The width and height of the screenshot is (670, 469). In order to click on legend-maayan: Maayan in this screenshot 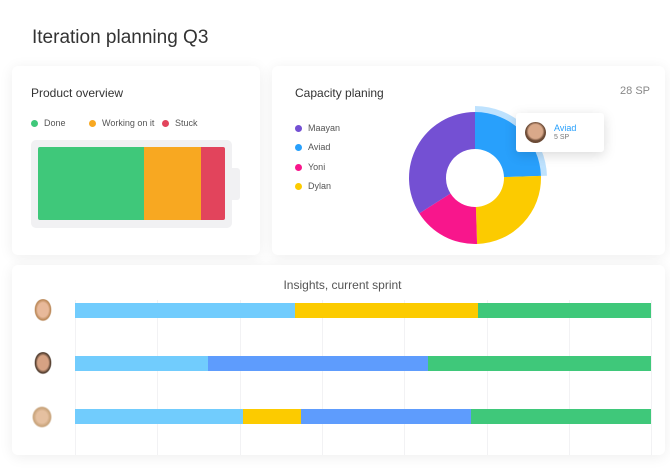, I will do `click(317, 128)`.